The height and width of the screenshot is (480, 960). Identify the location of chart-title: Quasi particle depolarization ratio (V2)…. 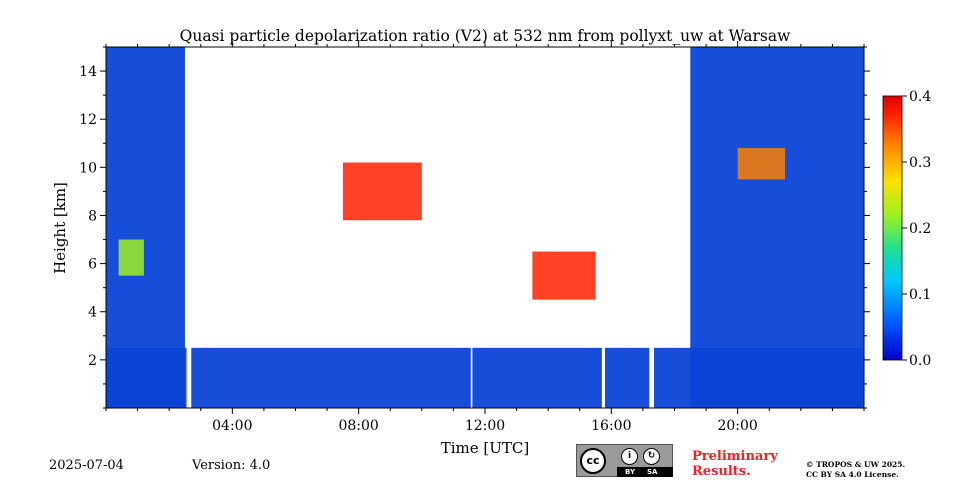
(485, 36).